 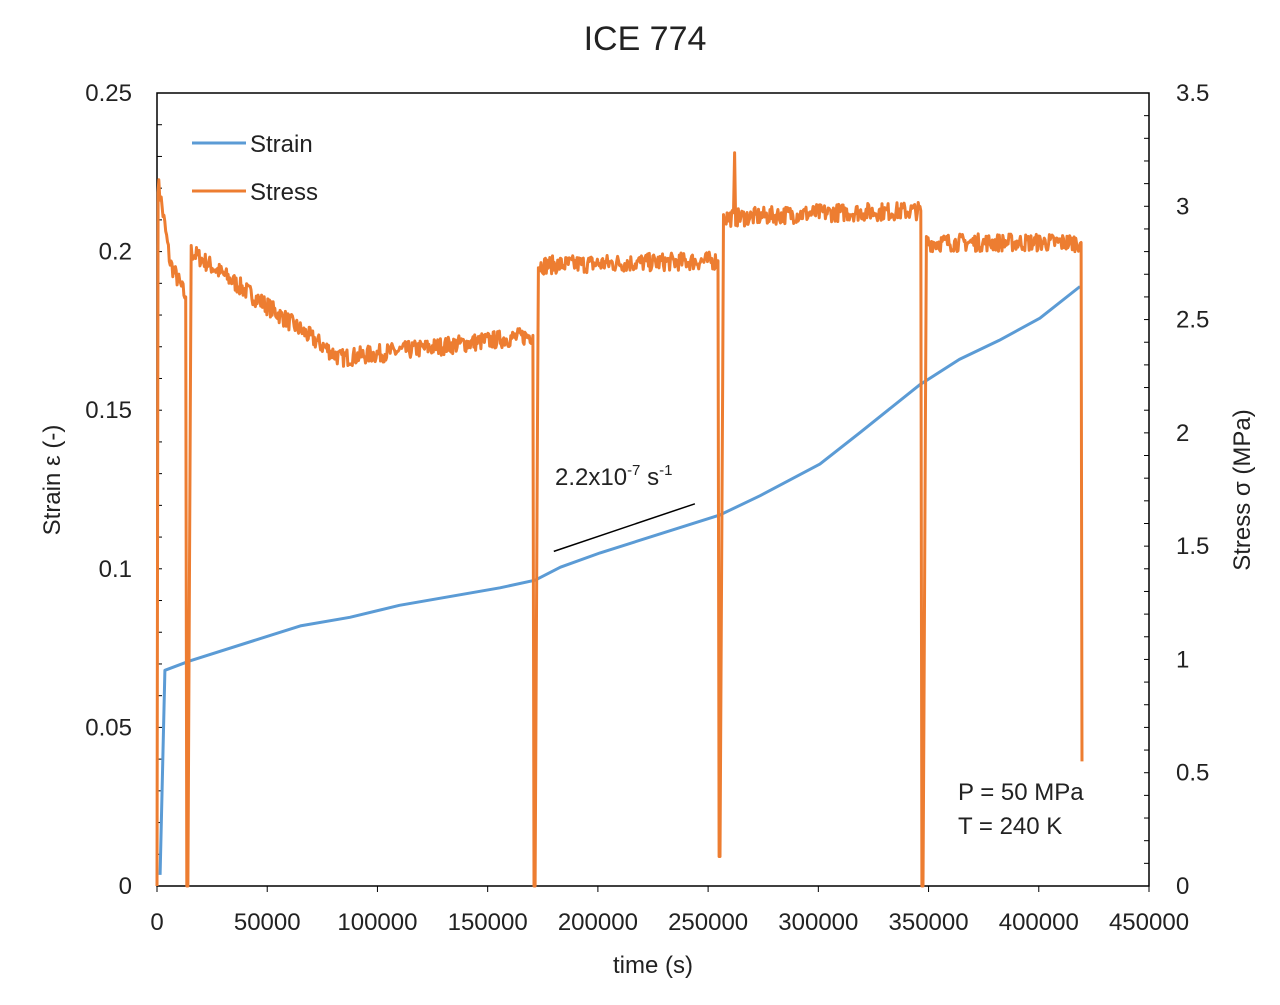 What do you see at coordinates (284, 192) in the screenshot?
I see `legend-stress-label: Stress` at bounding box center [284, 192].